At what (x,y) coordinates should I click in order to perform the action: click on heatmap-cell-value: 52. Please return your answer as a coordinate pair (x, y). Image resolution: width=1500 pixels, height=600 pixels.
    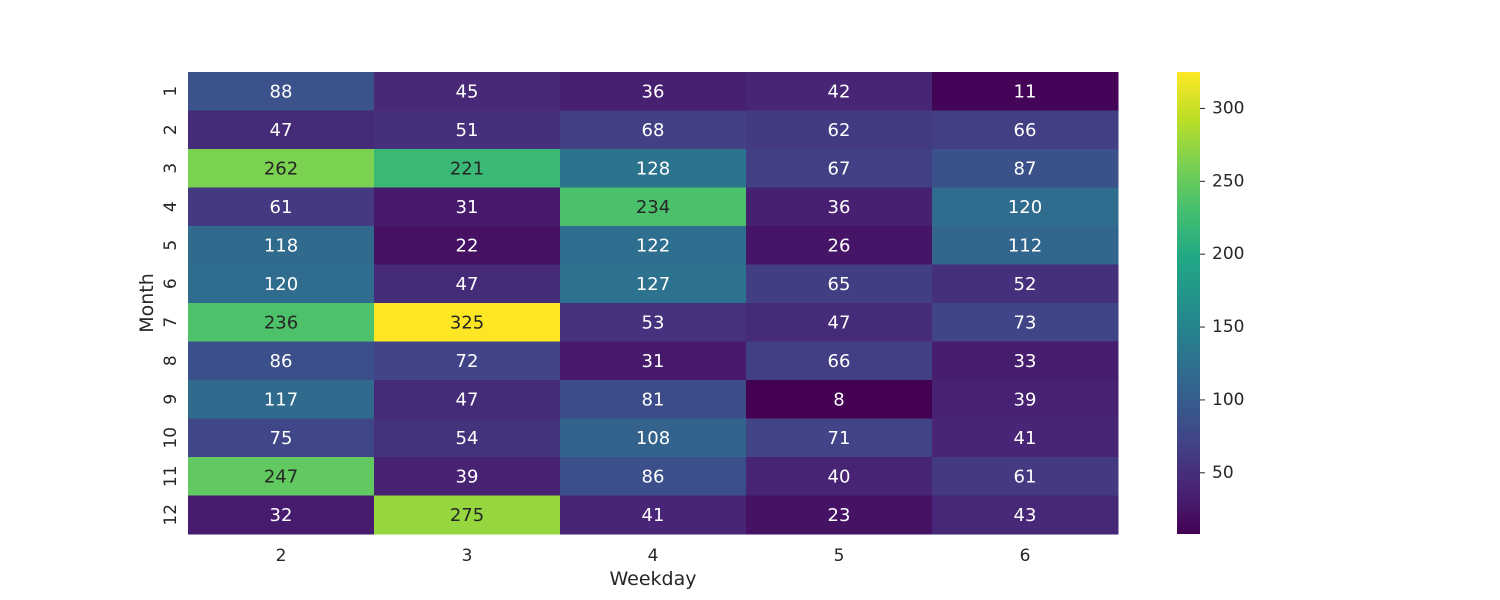
    Looking at the image, I should click on (1025, 284).